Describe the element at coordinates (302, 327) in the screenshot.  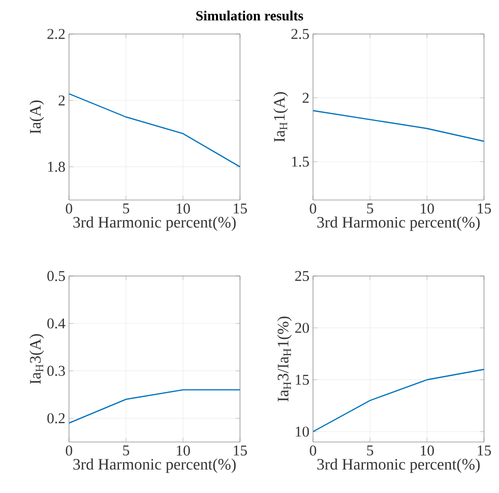
I see `y-tick-label: 20` at that location.